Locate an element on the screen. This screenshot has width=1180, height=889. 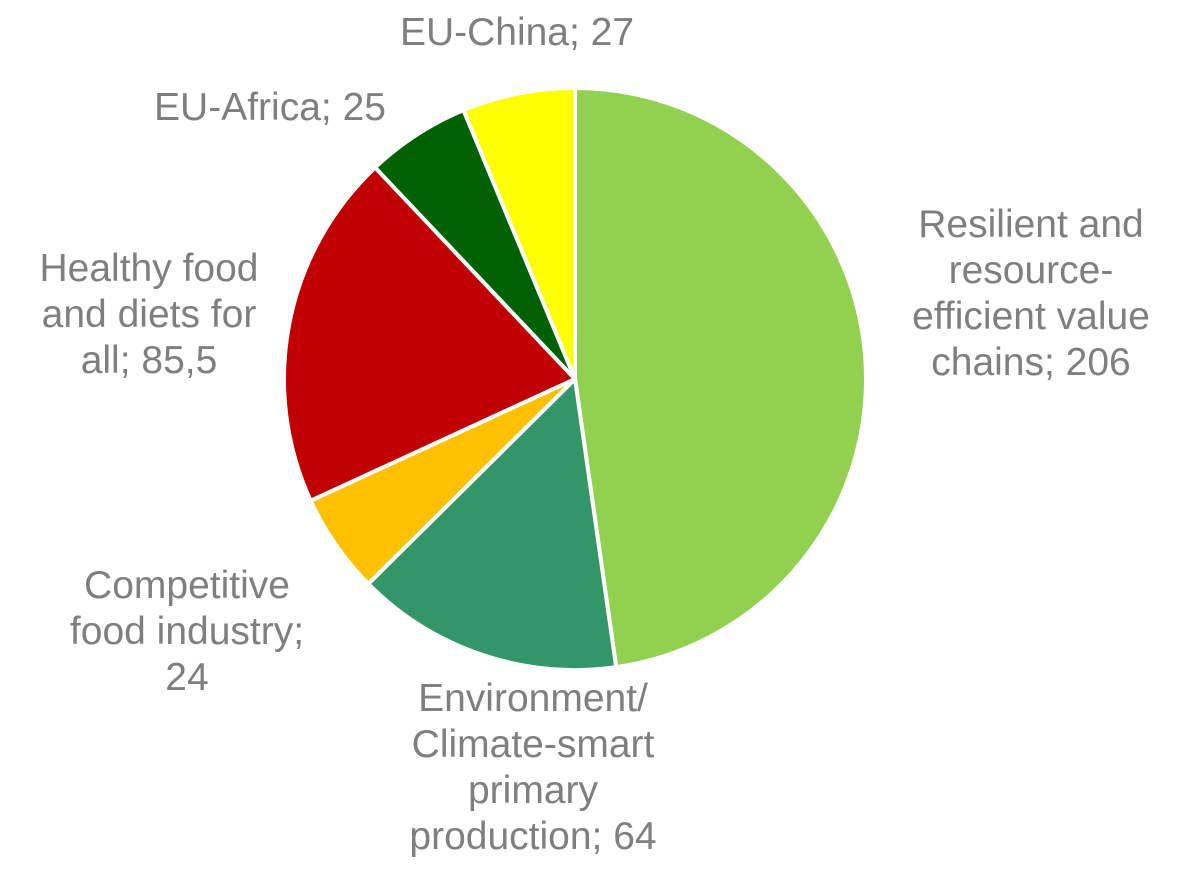
slice-label-line: EU-China; 27 is located at coordinates (517, 32).